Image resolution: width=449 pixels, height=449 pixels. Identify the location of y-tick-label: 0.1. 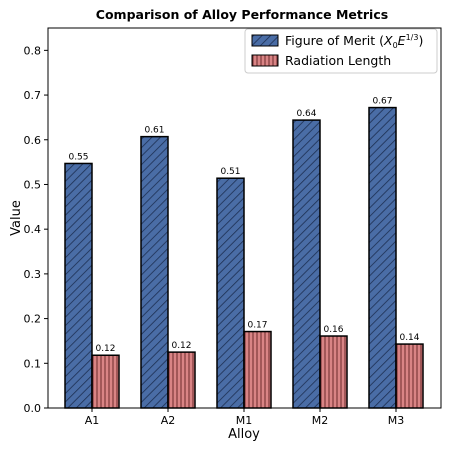
(33, 363).